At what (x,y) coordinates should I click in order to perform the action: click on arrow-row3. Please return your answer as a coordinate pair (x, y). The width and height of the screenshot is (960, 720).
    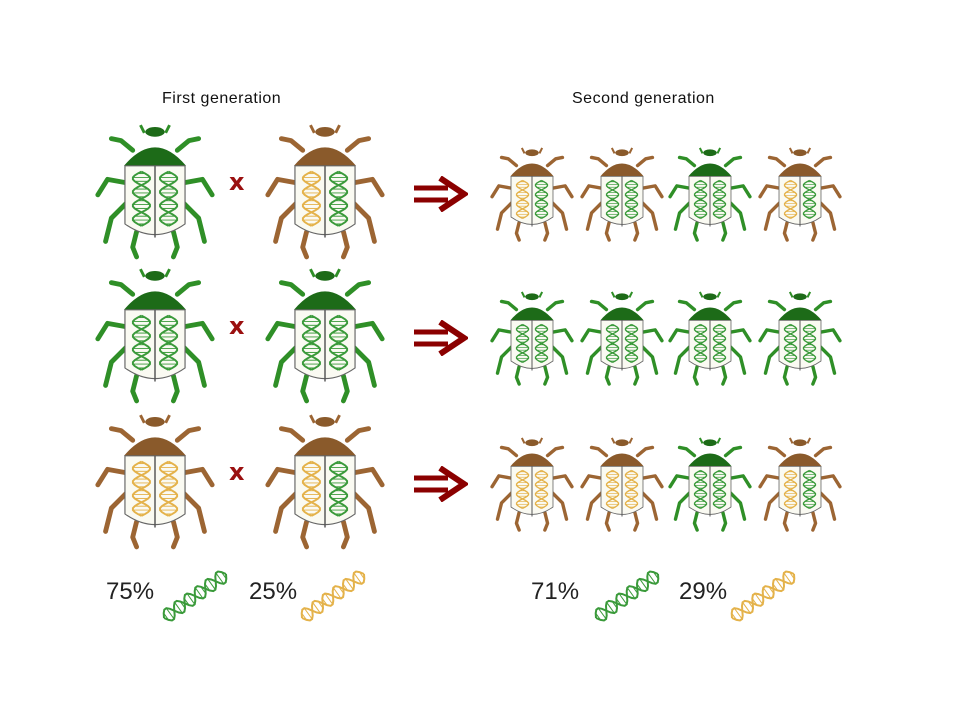
    Looking at the image, I should click on (442, 484).